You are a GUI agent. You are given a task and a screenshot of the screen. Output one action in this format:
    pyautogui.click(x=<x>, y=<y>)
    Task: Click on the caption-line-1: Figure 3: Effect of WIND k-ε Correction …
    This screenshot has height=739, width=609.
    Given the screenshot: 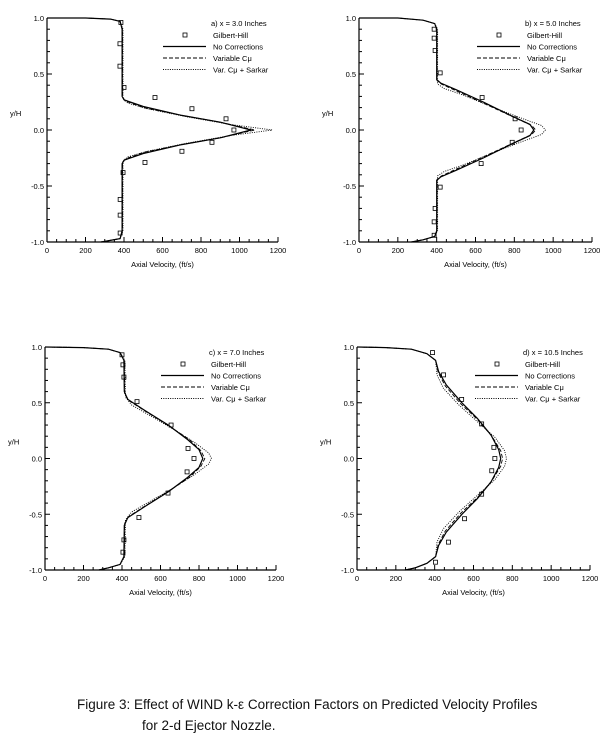 What is the action you would take?
    pyautogui.click(x=307, y=704)
    